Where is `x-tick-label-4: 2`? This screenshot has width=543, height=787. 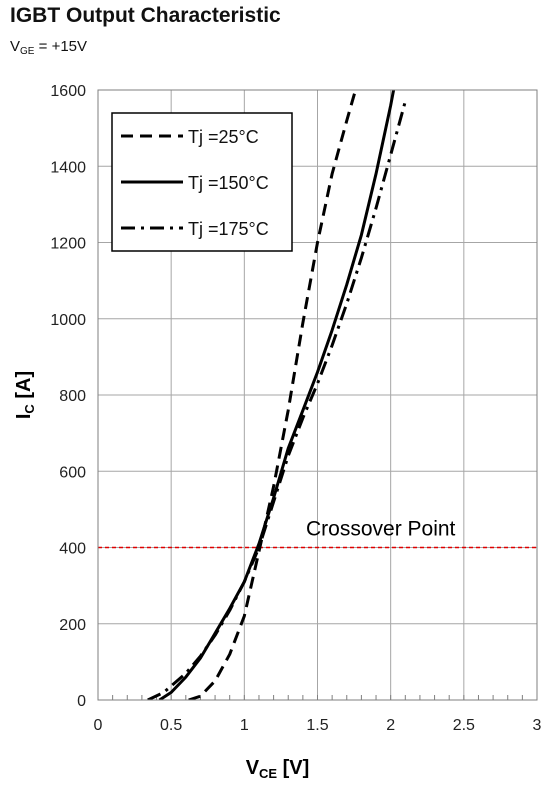
x-tick-label-4: 2 is located at coordinates (390, 725).